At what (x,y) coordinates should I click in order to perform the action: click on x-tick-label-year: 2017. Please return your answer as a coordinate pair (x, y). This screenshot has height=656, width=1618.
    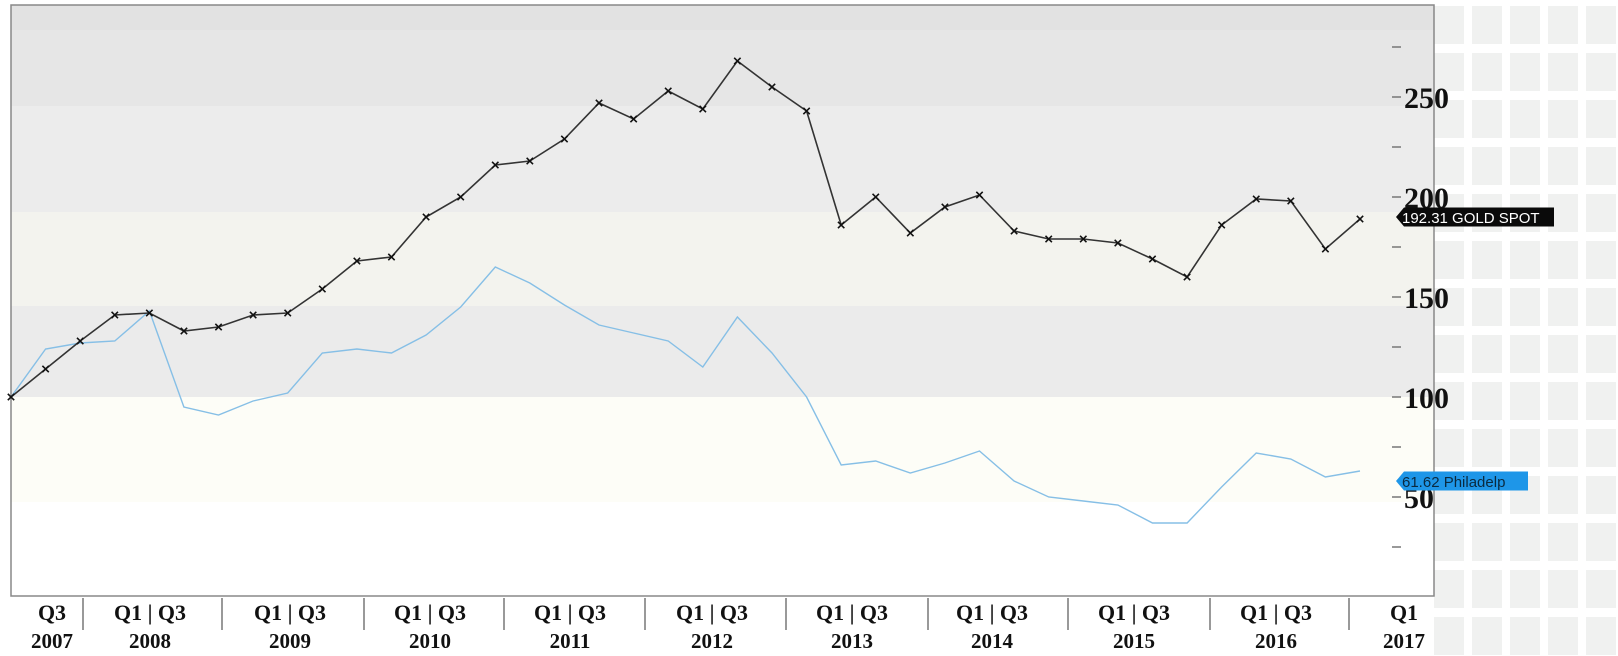
    Looking at the image, I should click on (1404, 641).